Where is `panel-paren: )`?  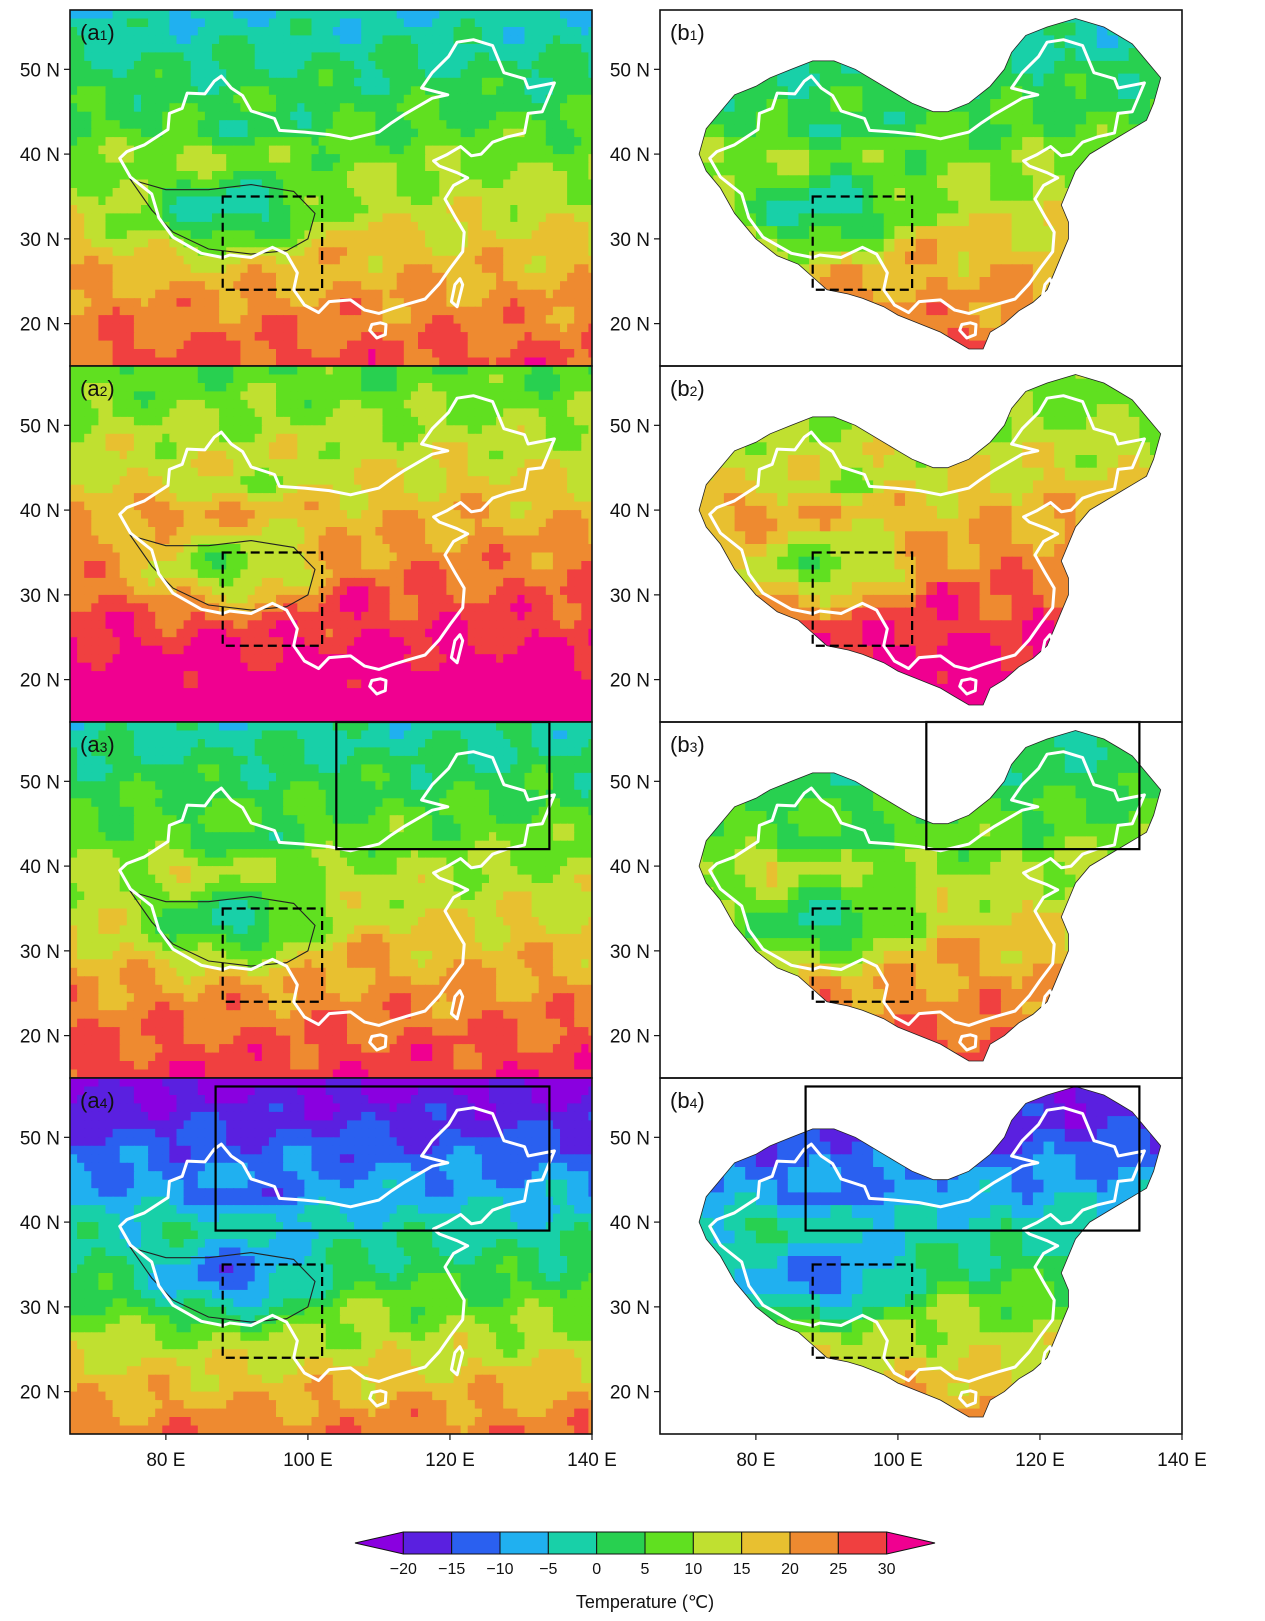
panel-paren: ) is located at coordinates (700, 32).